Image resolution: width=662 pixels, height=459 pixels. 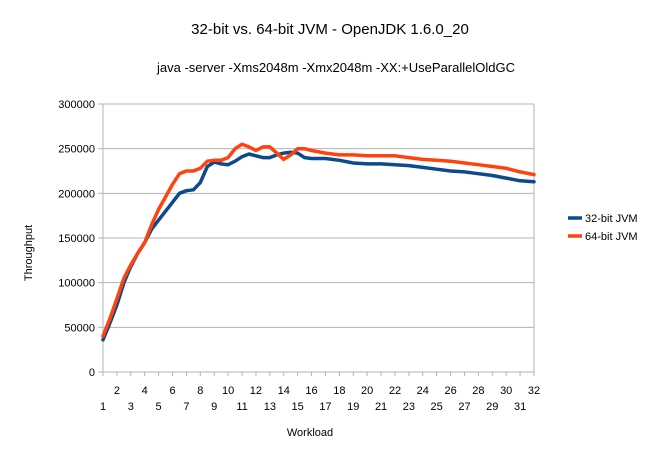 I want to click on y-tick-label: 0, so click(x=92, y=373).